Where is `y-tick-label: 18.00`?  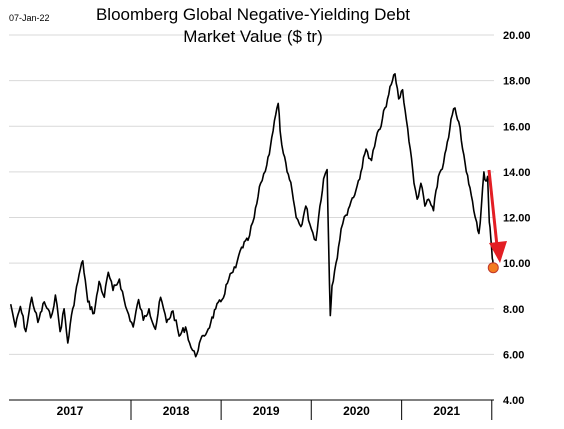
y-tick-label: 18.00 is located at coordinates (517, 82).